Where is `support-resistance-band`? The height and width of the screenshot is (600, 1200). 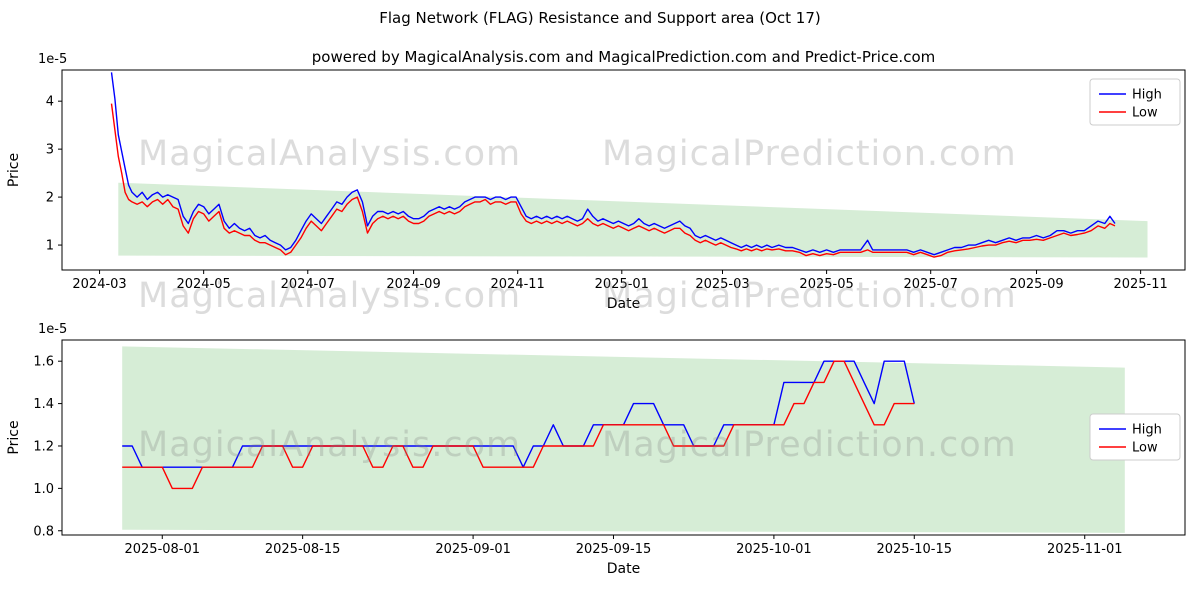
support-resistance-band is located at coordinates (633, 220).